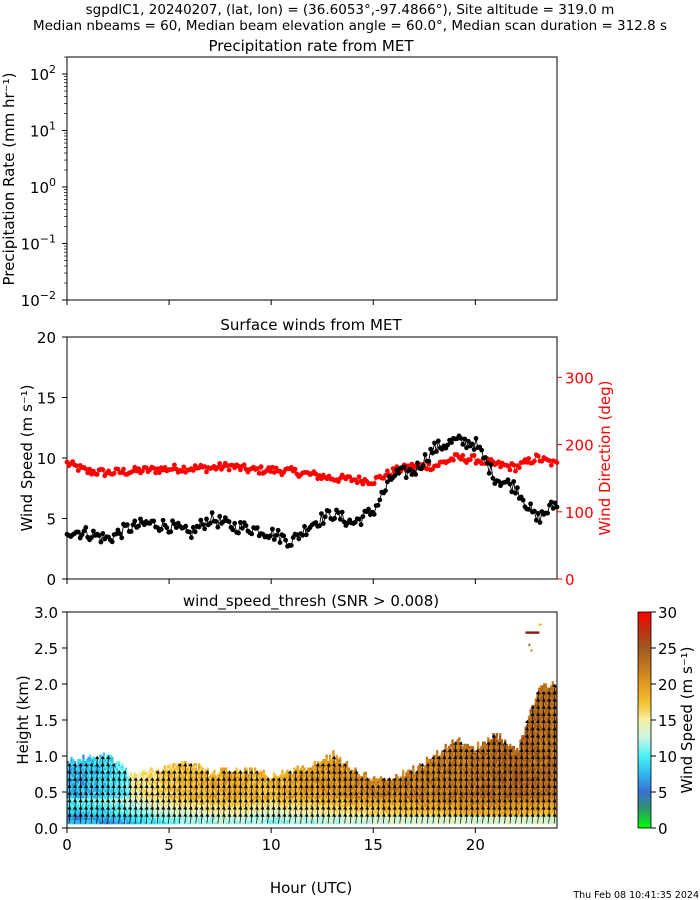 This screenshot has height=900, width=700. What do you see at coordinates (557, 462) in the screenshot?
I see `wind-direction-point` at bounding box center [557, 462].